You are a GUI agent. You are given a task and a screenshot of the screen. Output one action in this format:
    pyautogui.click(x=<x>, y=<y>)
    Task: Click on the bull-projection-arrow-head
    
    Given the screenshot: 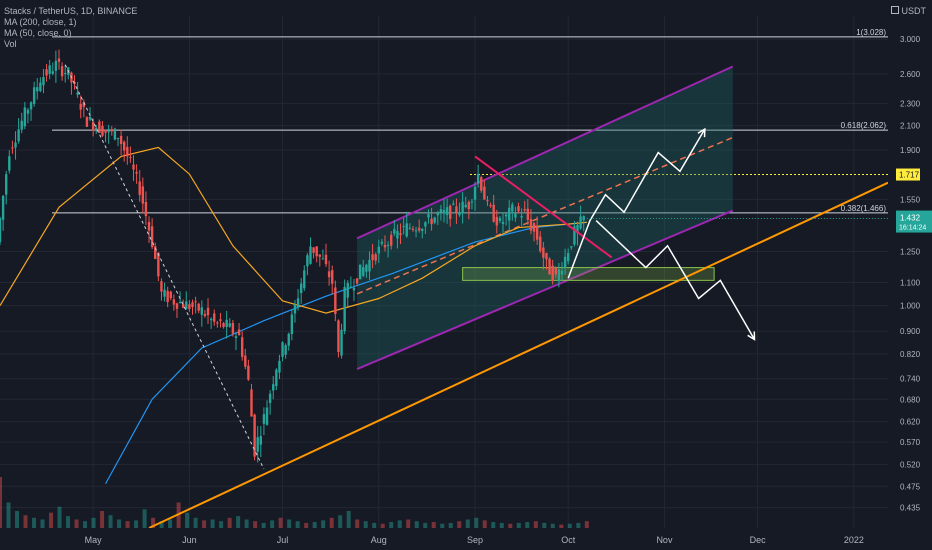 What is the action you would take?
    pyautogui.click(x=701, y=132)
    